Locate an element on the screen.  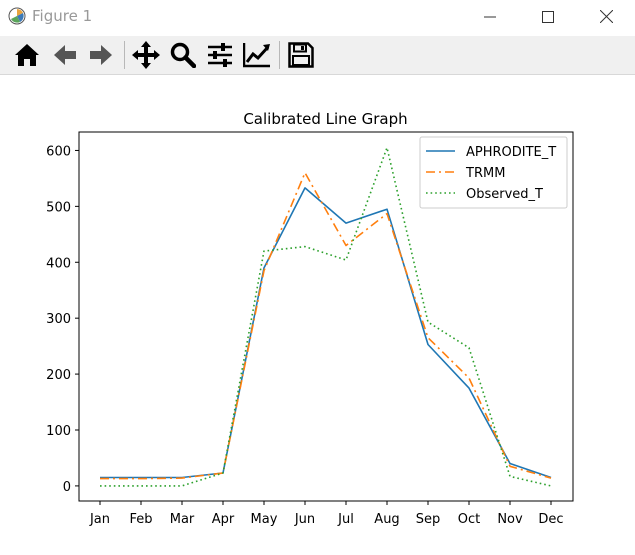
close-icon is located at coordinates (606, 16).